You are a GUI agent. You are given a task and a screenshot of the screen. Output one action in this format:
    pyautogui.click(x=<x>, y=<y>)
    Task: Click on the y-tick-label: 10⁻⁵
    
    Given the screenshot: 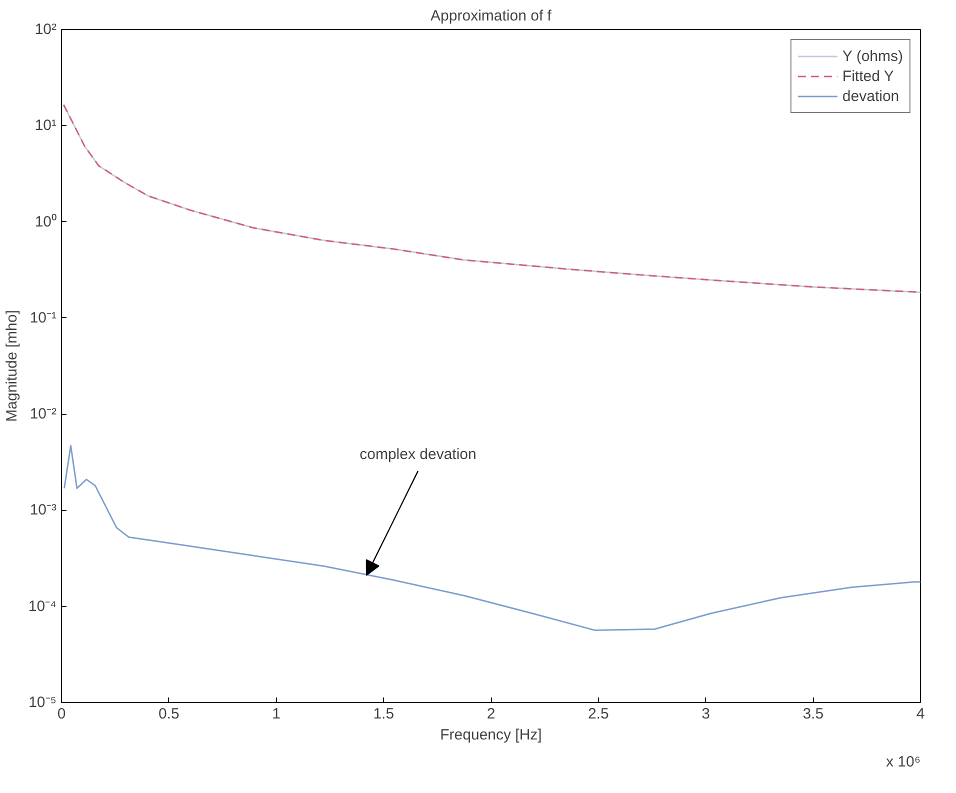 What is the action you would take?
    pyautogui.click(x=42, y=702)
    